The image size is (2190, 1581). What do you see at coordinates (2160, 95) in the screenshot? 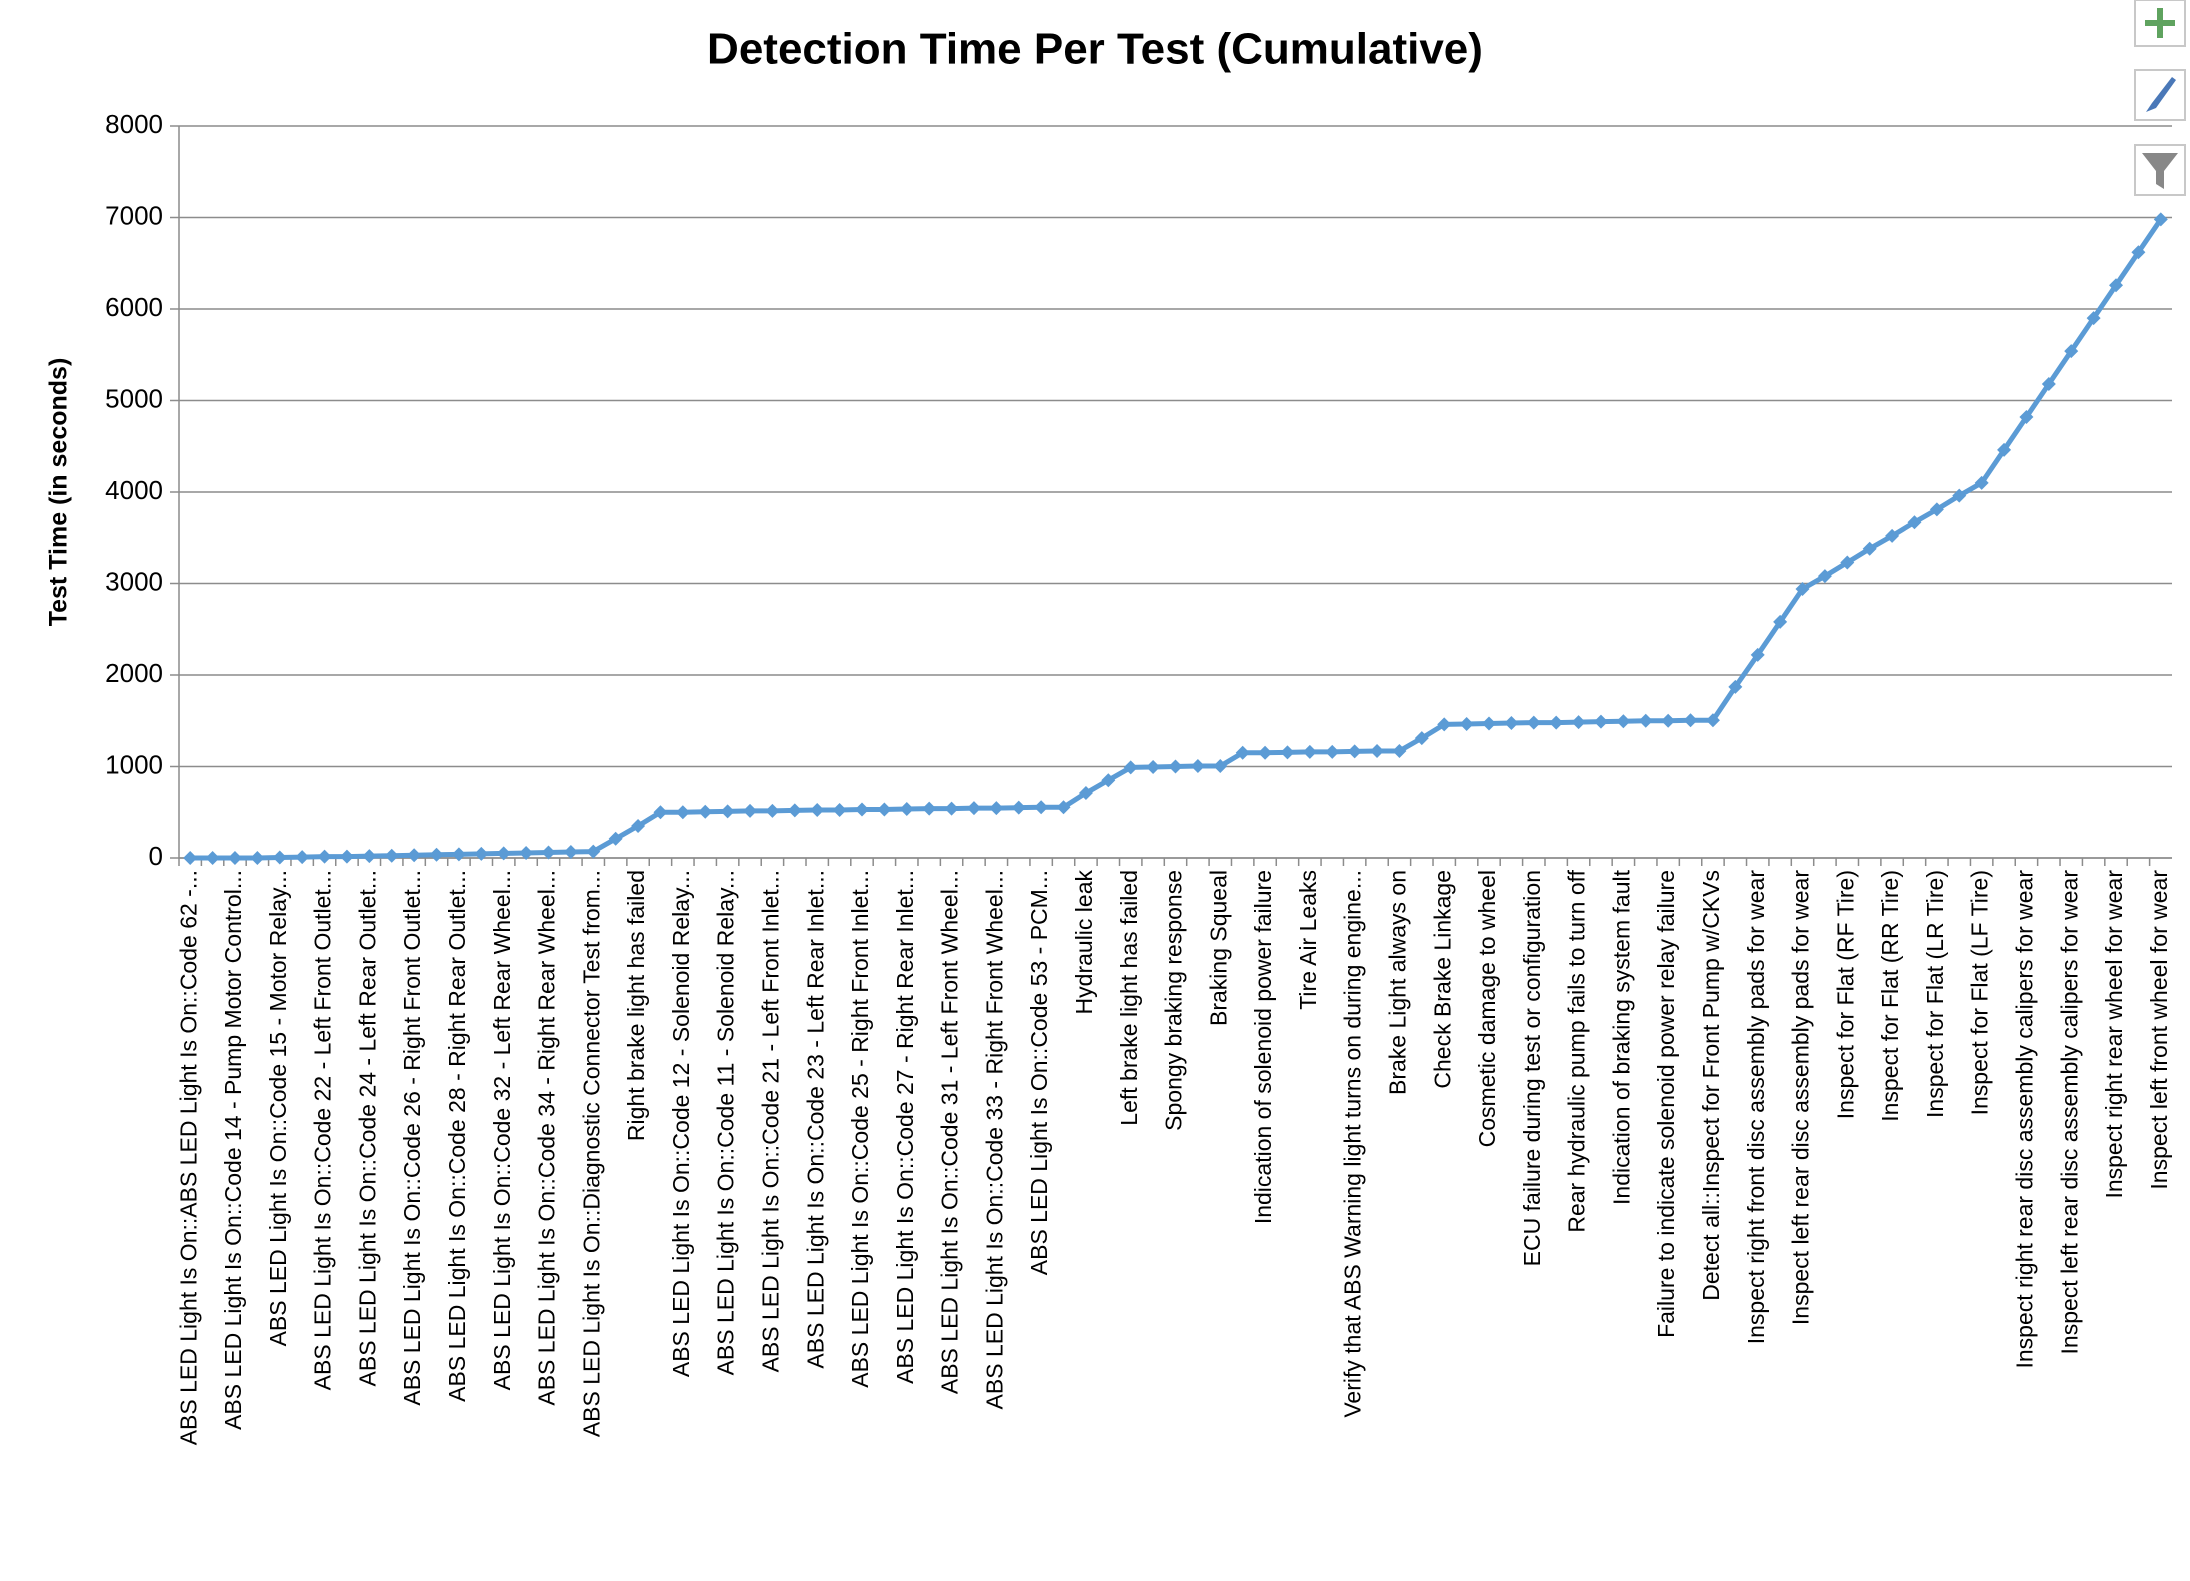
I see `chart-style-button` at bounding box center [2160, 95].